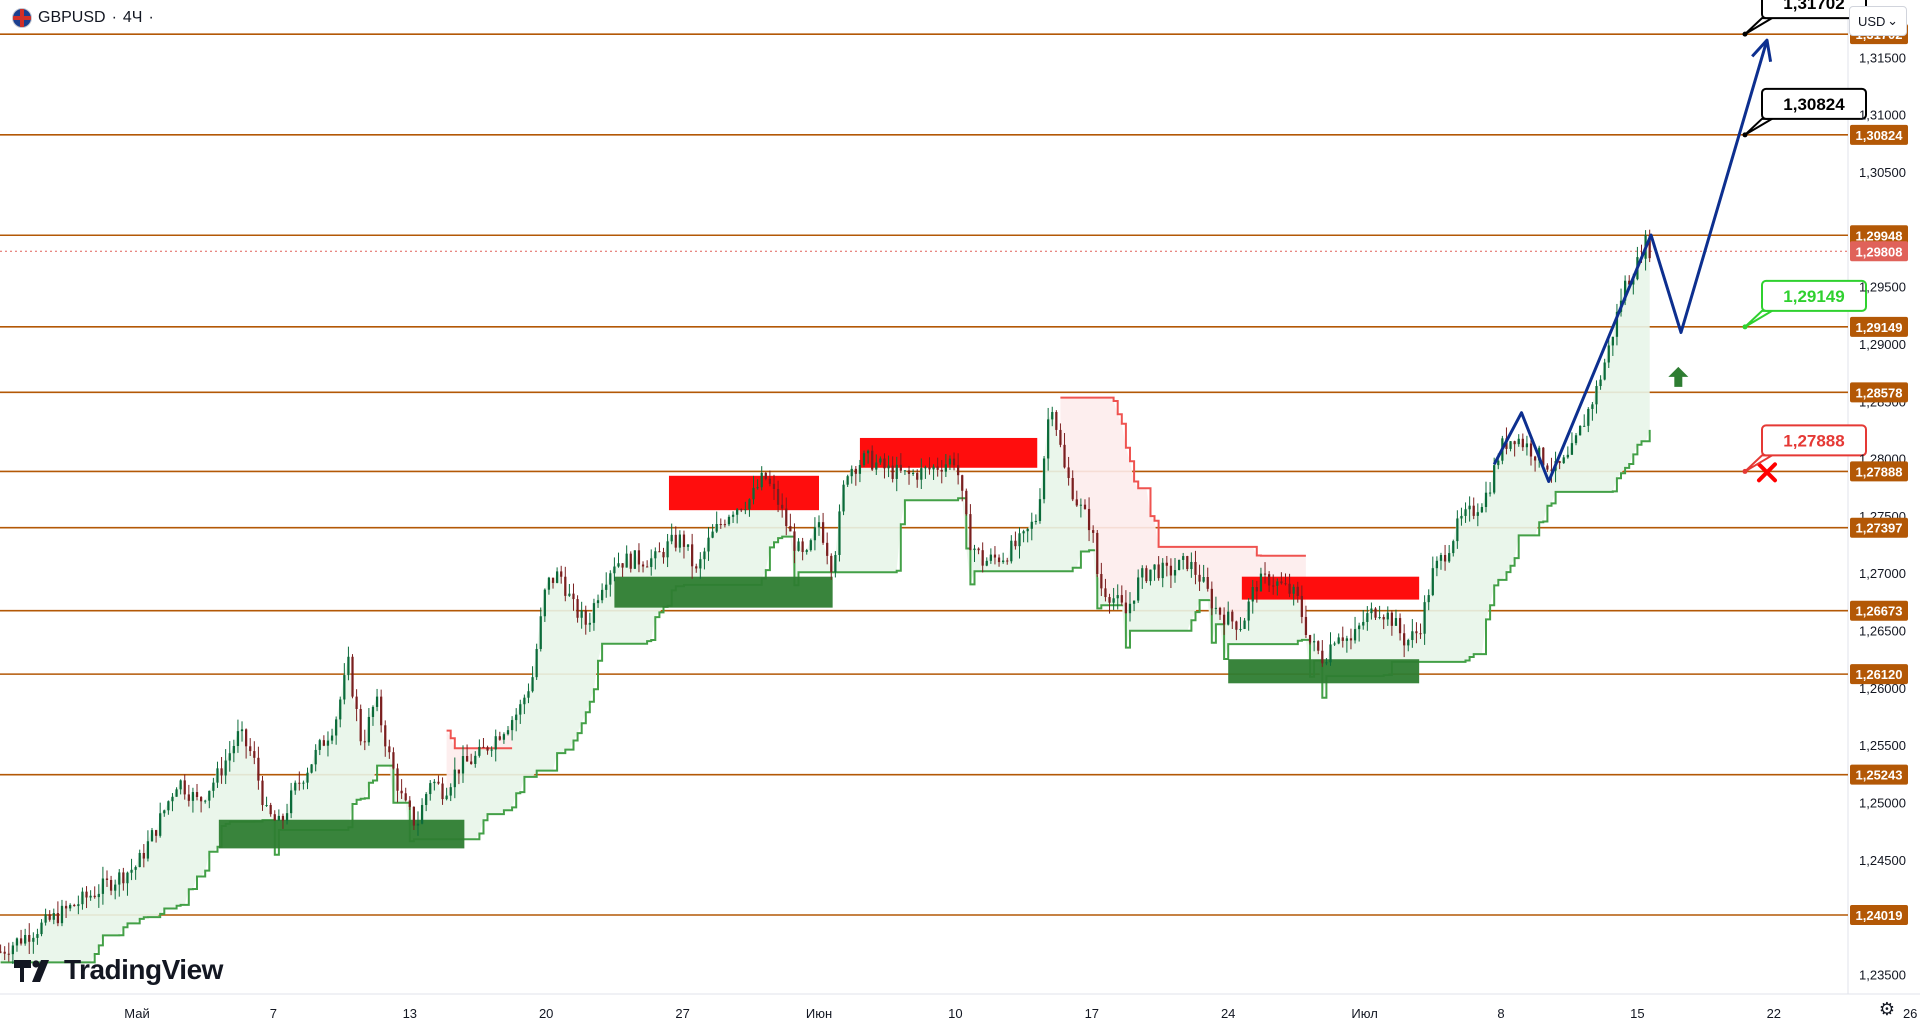 The height and width of the screenshot is (1027, 1920). What do you see at coordinates (1882, 631) in the screenshot?
I see `price-tick-label: 1,26500` at bounding box center [1882, 631].